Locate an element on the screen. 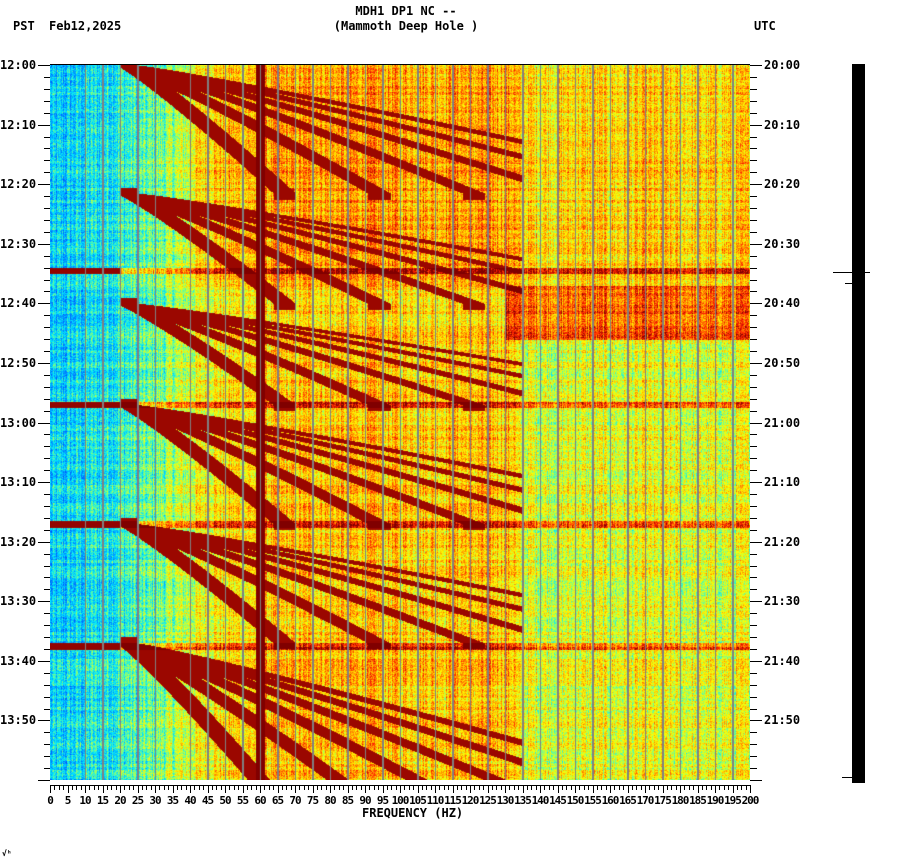 This screenshot has width=902, height=864. y-tick-label-right: 21:00 is located at coordinates (782, 422).